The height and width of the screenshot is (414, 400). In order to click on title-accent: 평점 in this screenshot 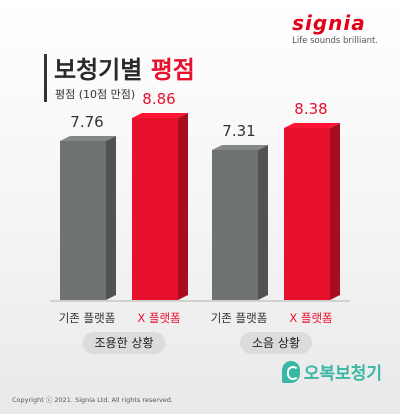, I will do `click(172, 70)`.